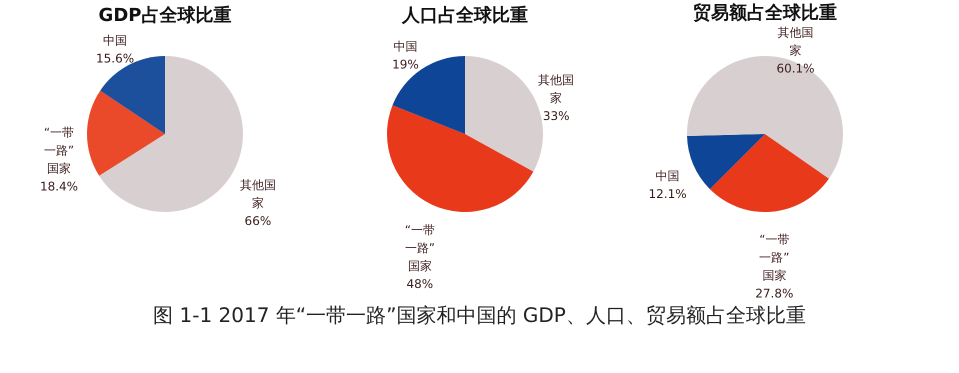 This screenshot has width=959, height=373. I want to click on data-label: 60.1%, so click(795, 68).